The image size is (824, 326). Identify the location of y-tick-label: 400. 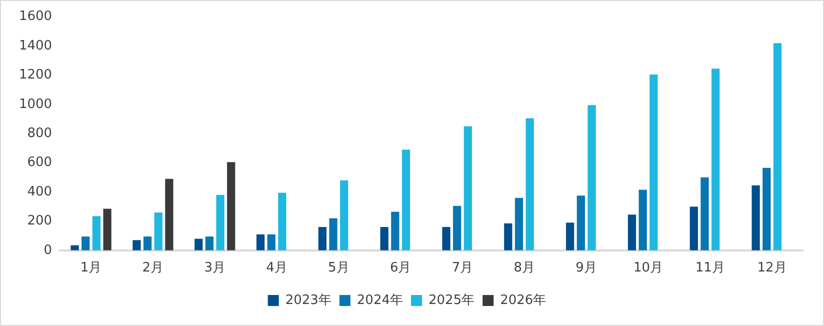
(39, 192).